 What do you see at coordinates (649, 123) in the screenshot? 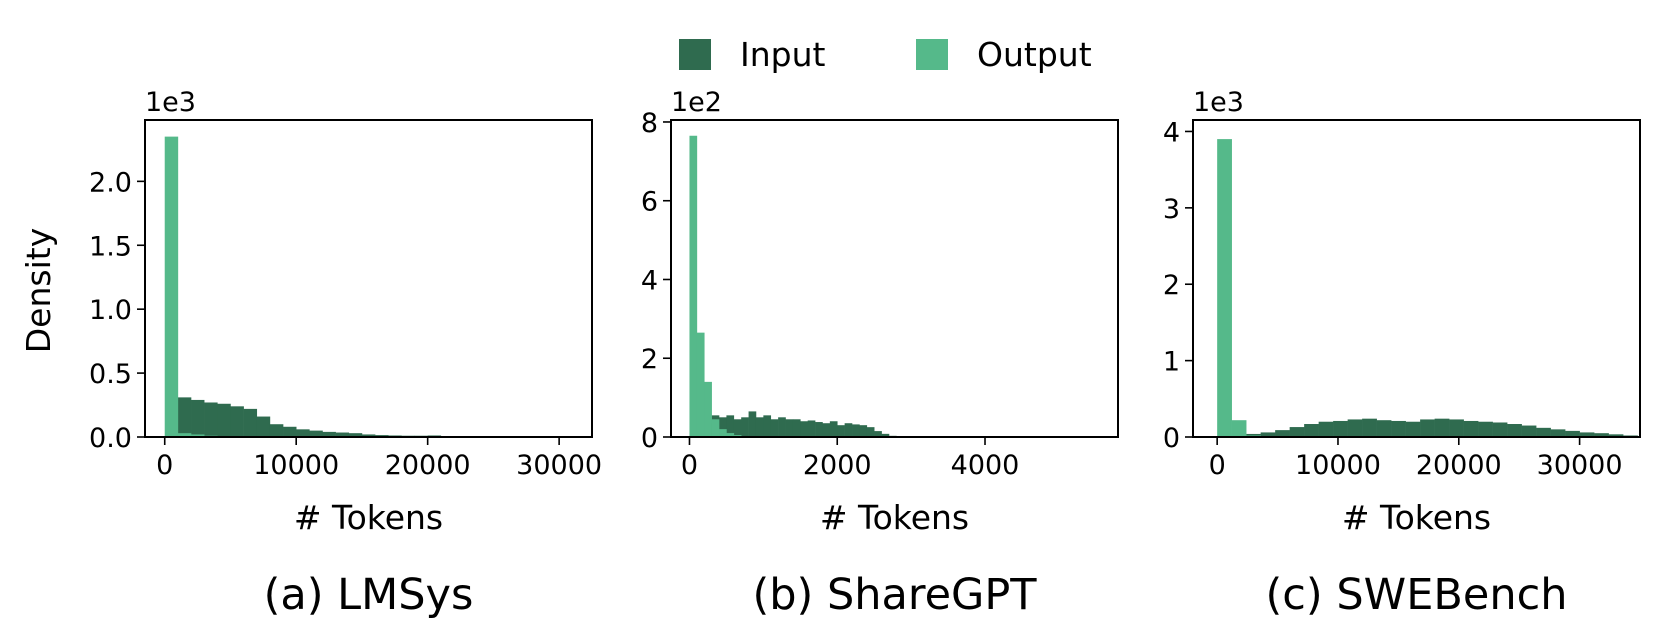
I see `y-tick-label: 8` at bounding box center [649, 123].